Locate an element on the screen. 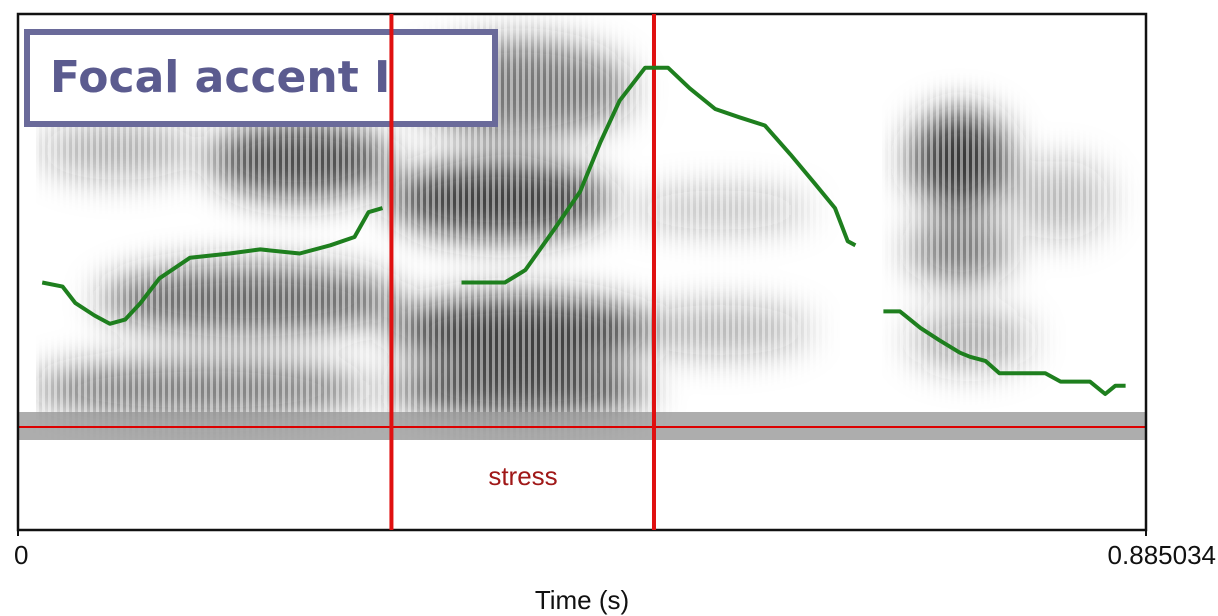 This screenshot has height=616, width=1218. interval-label: stress is located at coordinates (522, 476).